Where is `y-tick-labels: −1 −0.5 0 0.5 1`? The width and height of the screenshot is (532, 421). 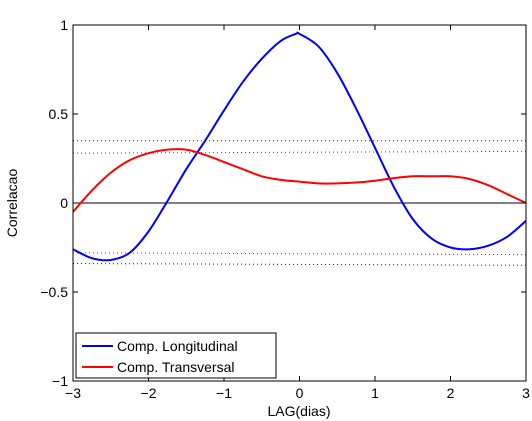
y-tick-labels: −1 −0.5 0 0.5 1 is located at coordinates (54, 203).